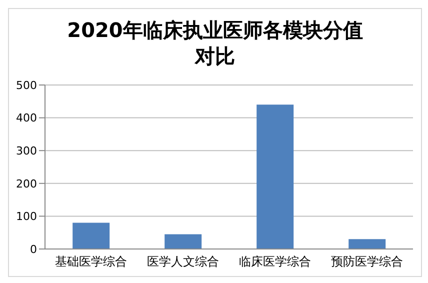 The width and height of the screenshot is (428, 283). Describe the element at coordinates (183, 261) in the screenshot. I see `x-tick-label: 医学人文综合` at that location.